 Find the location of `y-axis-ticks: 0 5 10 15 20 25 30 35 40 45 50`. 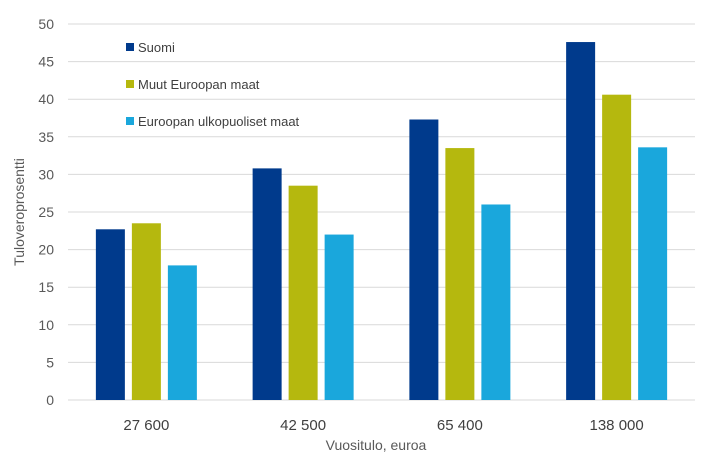

y-axis-ticks: 0 5 10 15 20 25 30 35 40 45 50 is located at coordinates (46, 212).